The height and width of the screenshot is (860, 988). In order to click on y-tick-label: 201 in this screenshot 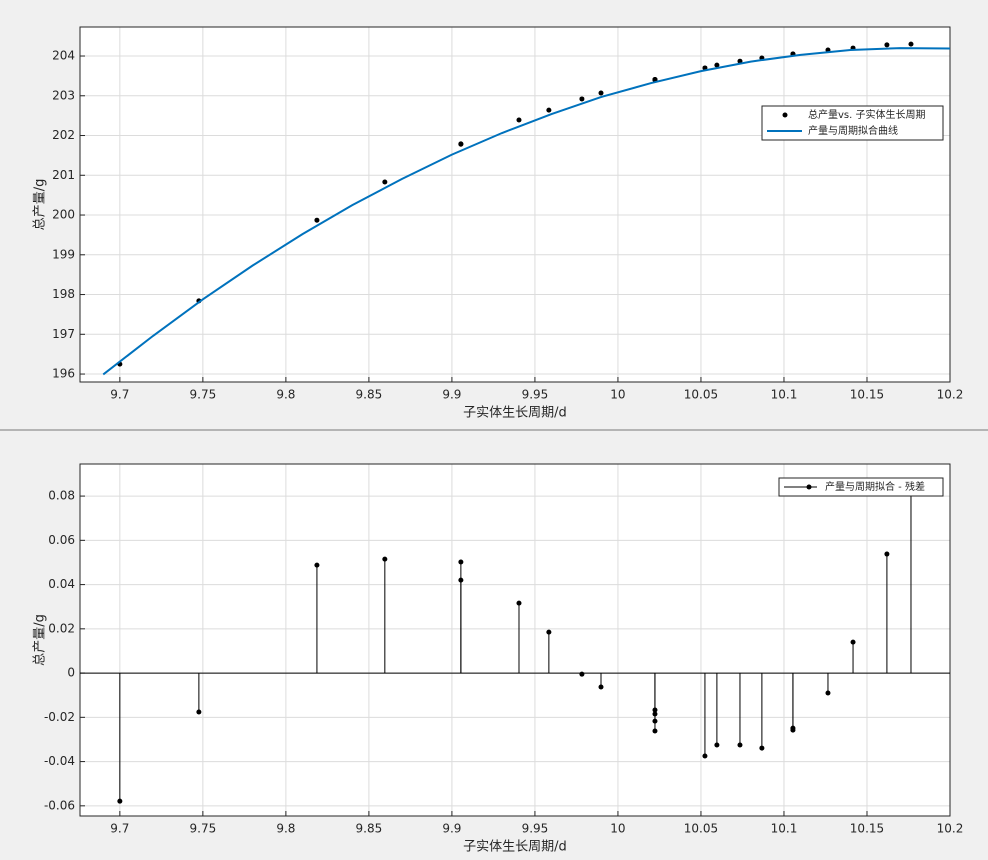, I will do `click(63, 175)`.